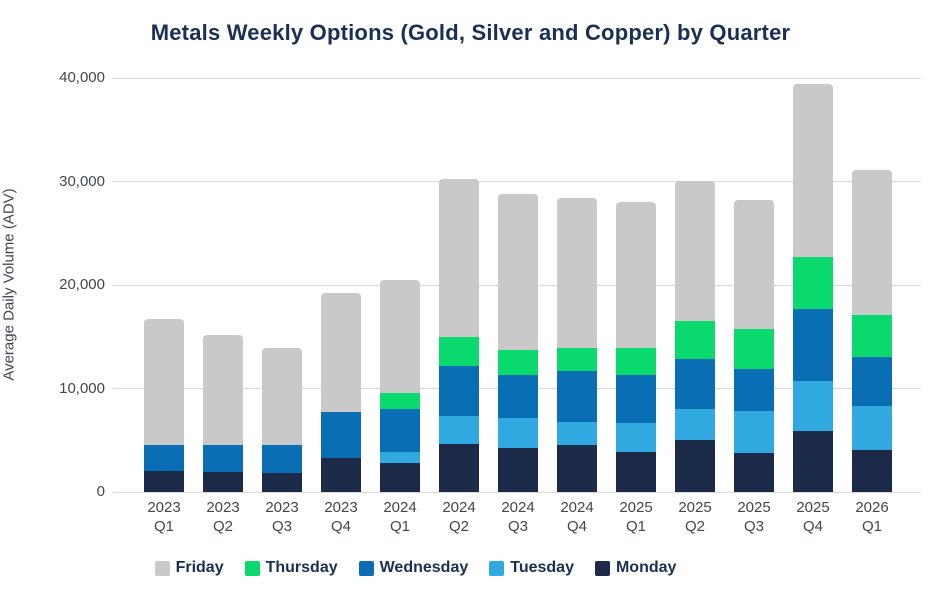 The image size is (941, 601). I want to click on legend-item-thursday: Thursday, so click(291, 568).